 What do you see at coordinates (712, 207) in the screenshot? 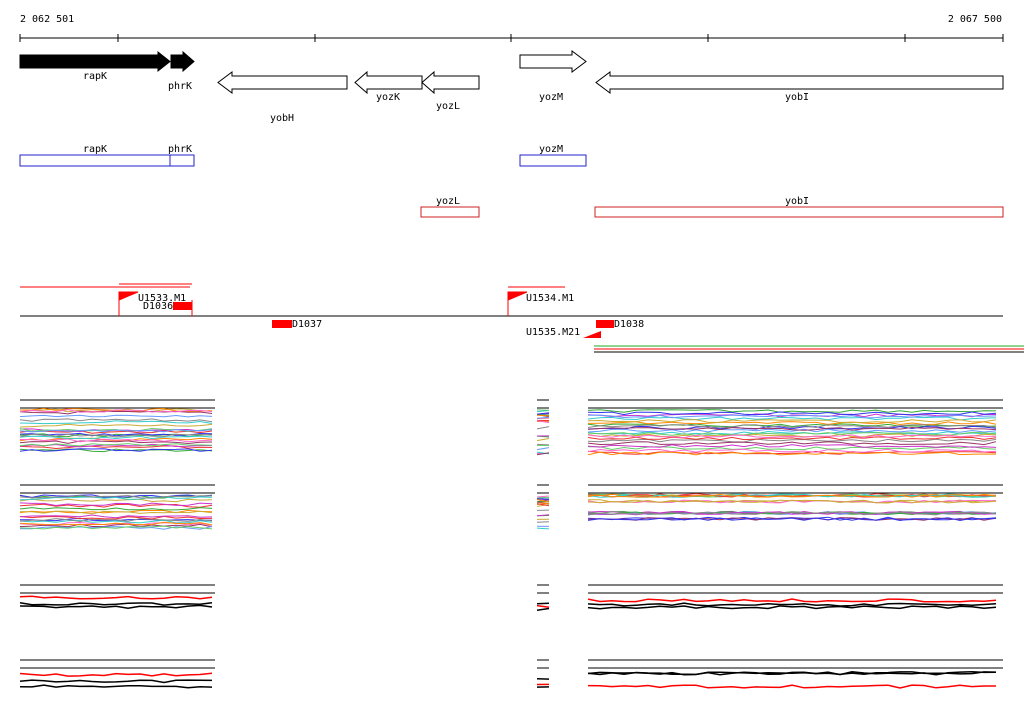
I see `annotation-red: yozL yobI` at bounding box center [712, 207].